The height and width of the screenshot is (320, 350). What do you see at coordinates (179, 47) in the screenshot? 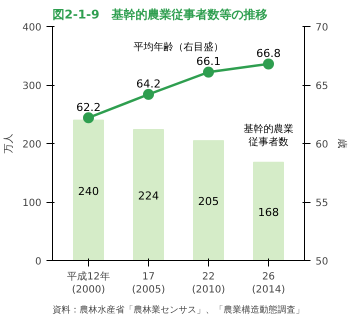
I see `series-label: 平均年齢（右目盛）` at bounding box center [179, 47].